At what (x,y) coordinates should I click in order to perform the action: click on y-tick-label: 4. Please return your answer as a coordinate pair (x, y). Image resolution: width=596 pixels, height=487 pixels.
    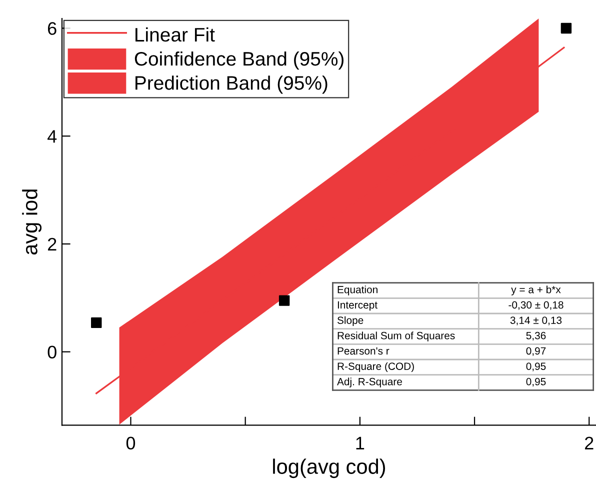
    Looking at the image, I should click on (52, 136).